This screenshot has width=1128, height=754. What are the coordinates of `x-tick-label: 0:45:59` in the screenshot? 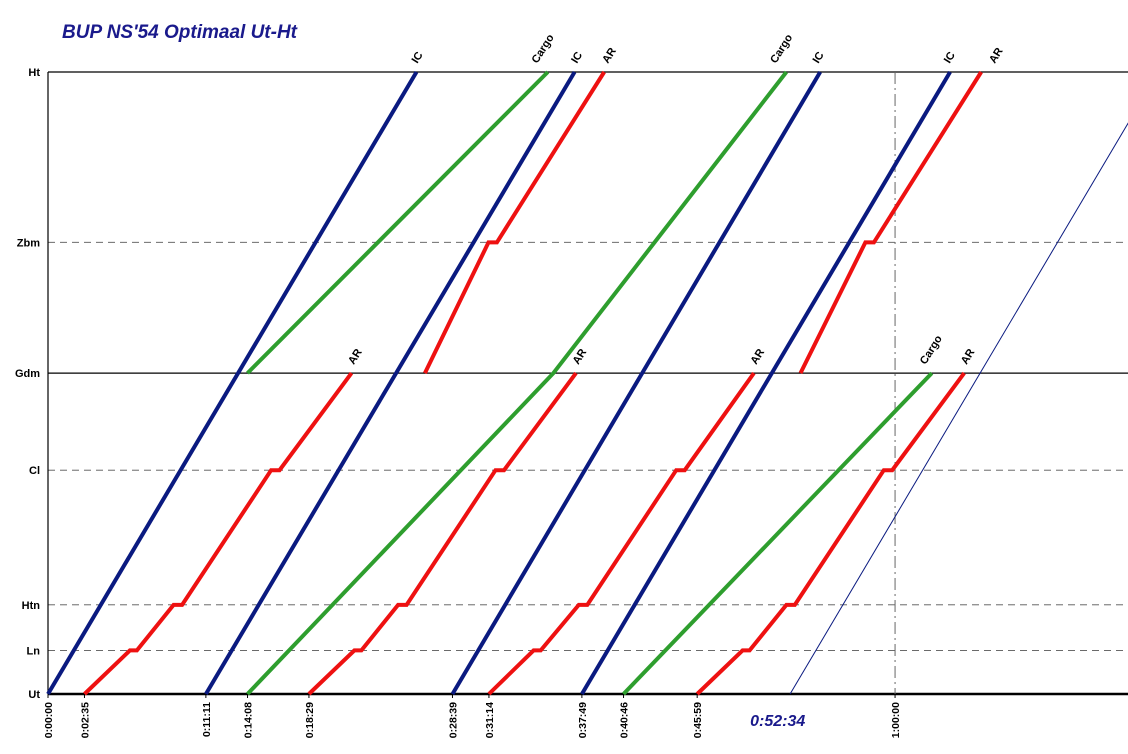 It's located at (698, 720).